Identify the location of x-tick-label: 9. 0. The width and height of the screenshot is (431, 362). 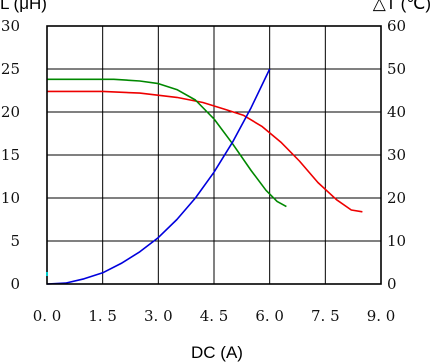
(381, 316).